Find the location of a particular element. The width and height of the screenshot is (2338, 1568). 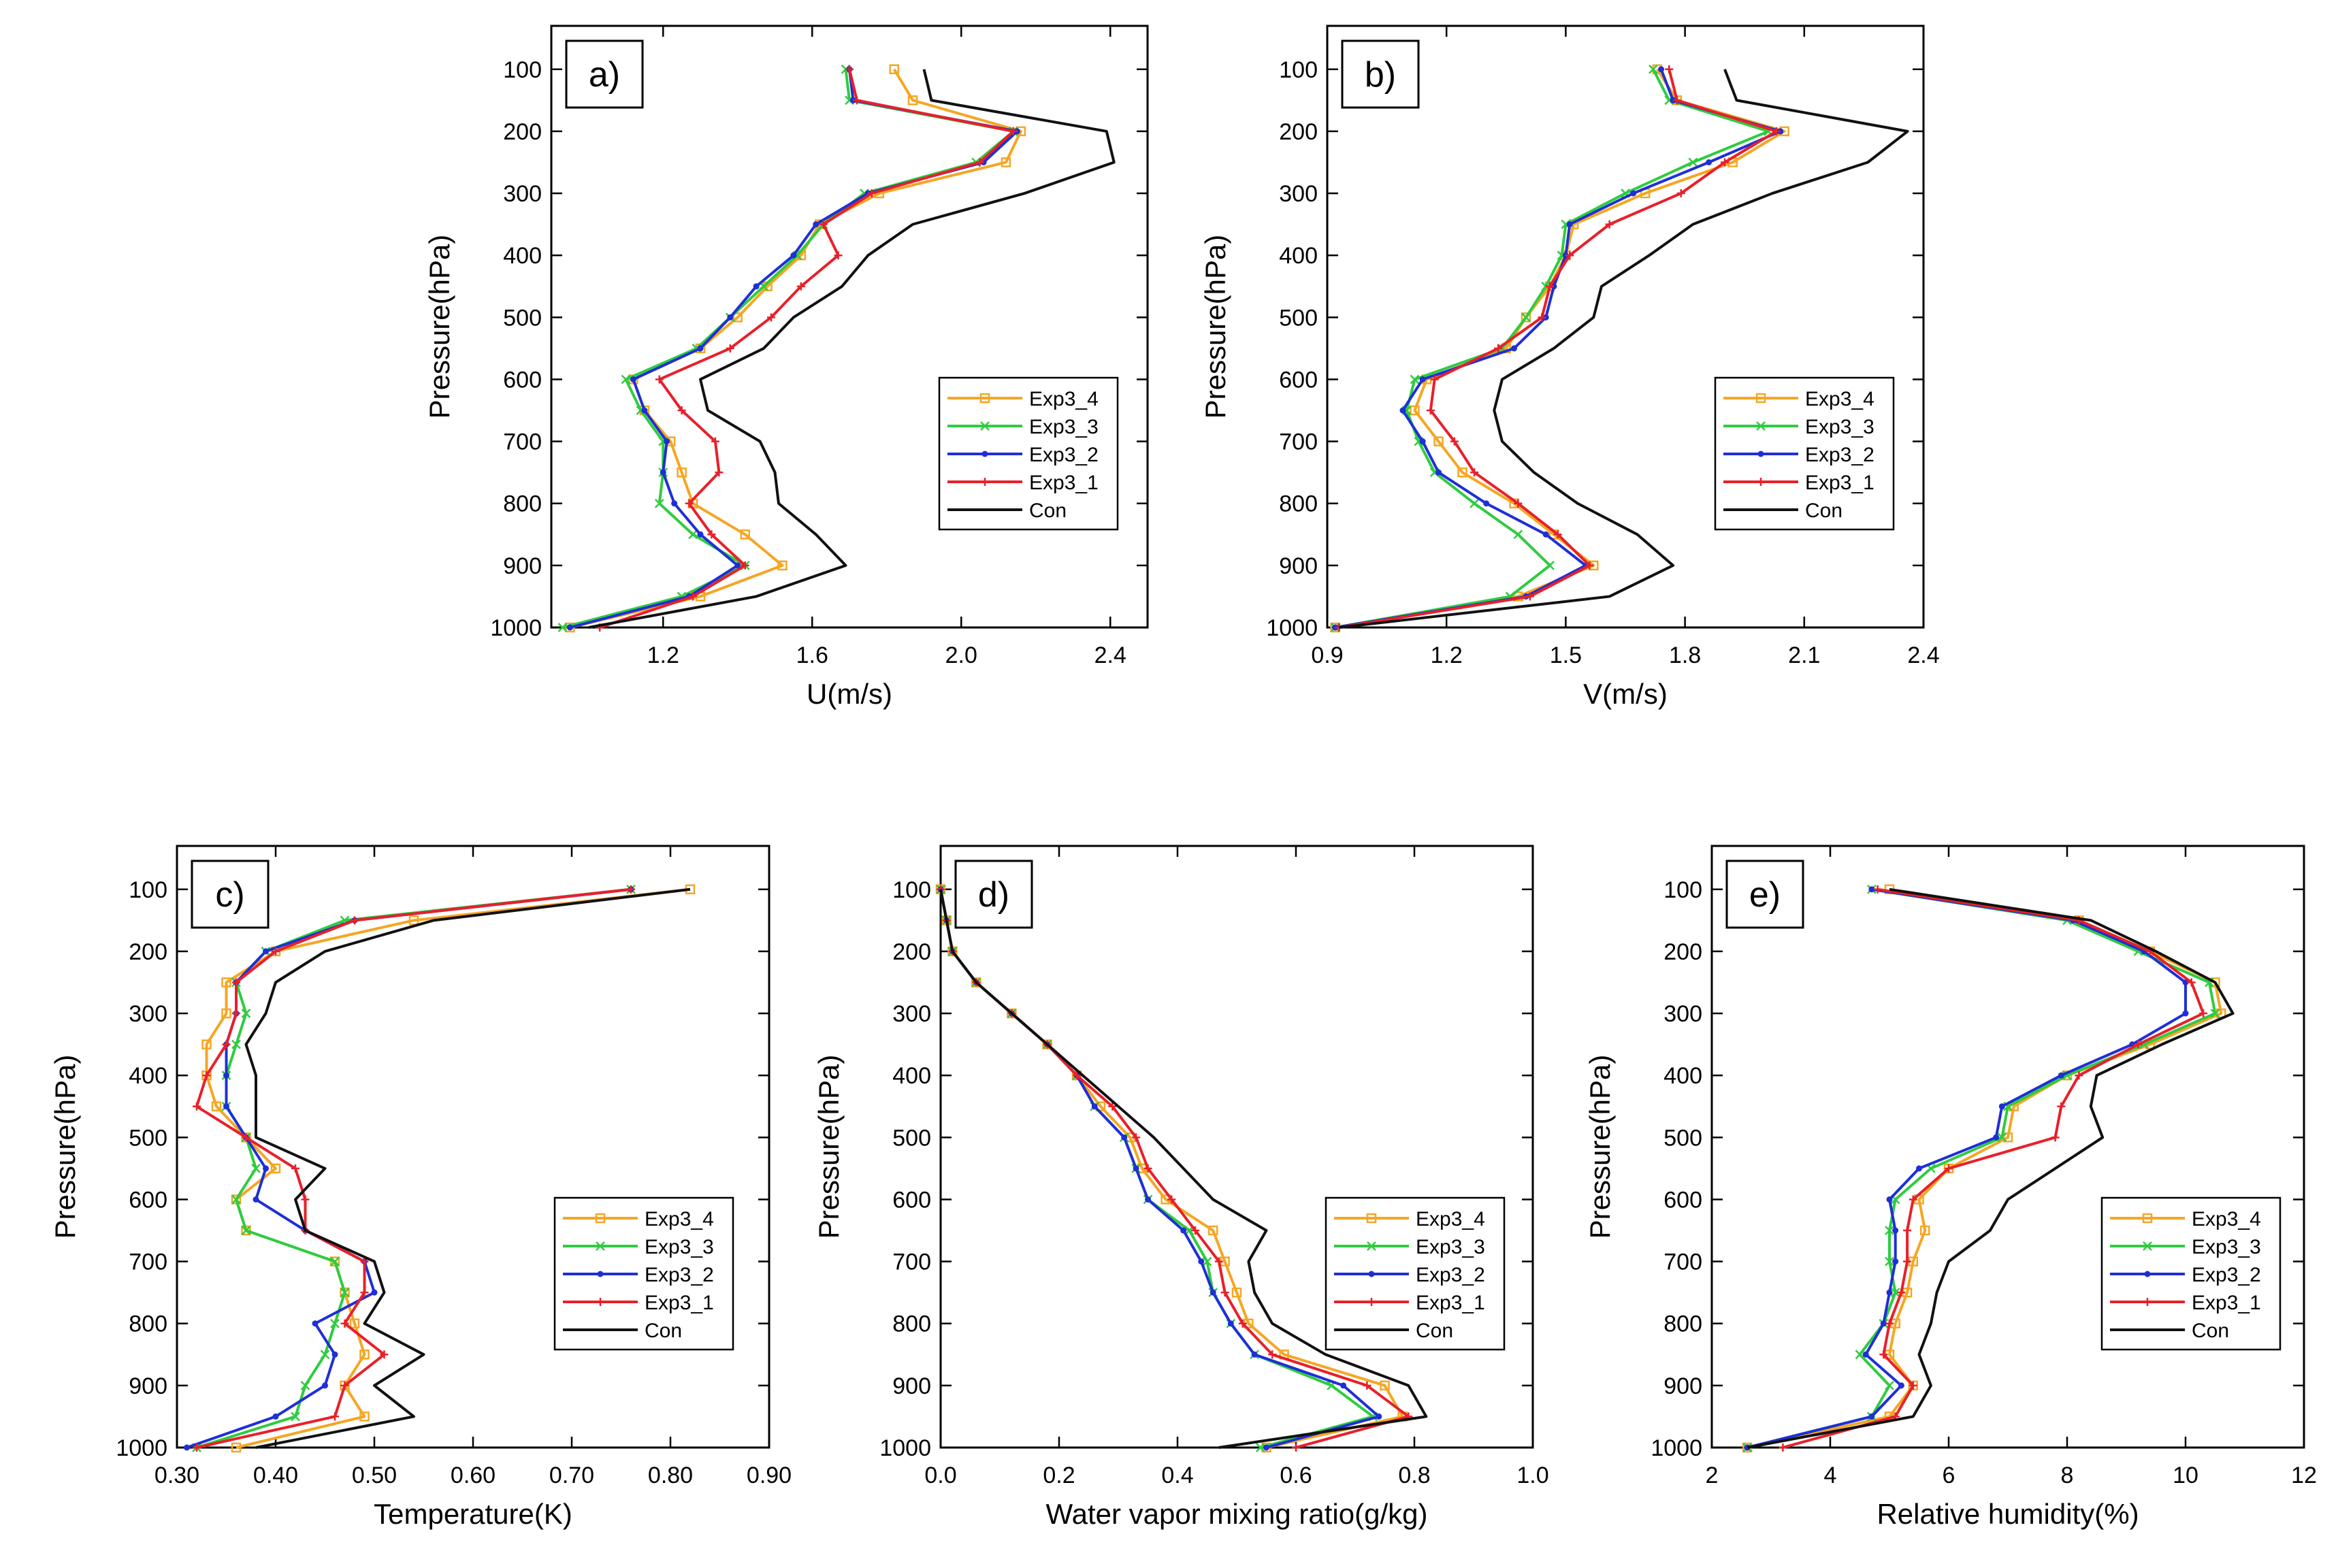

x-tick-label: 0.30 is located at coordinates (177, 1475).